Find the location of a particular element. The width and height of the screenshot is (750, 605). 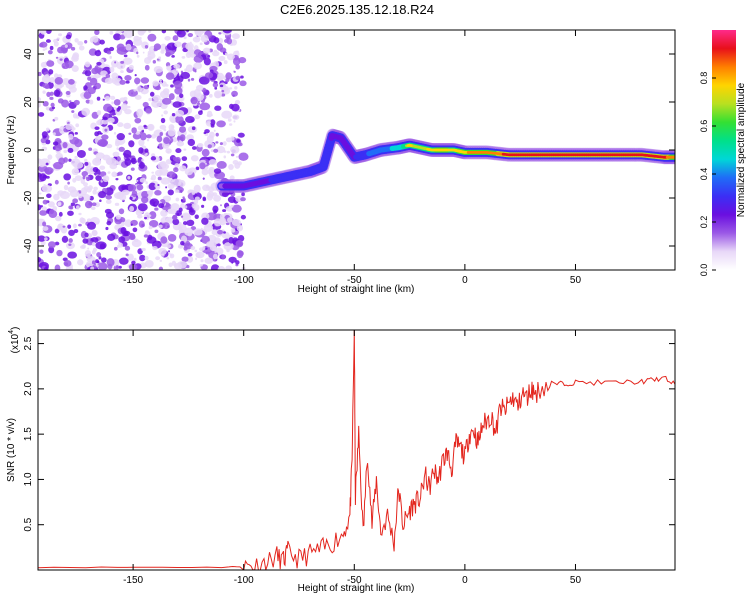

snr-x-label: Height of straight line (km) is located at coordinates (356, 588).